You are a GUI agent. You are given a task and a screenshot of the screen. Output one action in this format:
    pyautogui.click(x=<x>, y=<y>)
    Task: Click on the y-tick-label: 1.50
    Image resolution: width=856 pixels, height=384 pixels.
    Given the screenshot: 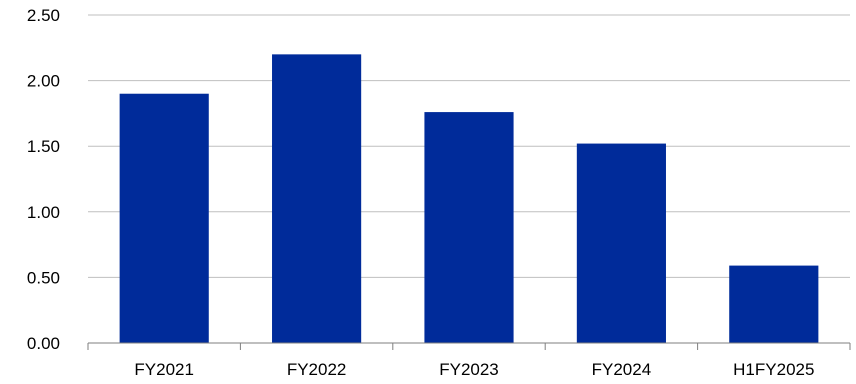 What is the action you would take?
    pyautogui.click(x=43, y=146)
    